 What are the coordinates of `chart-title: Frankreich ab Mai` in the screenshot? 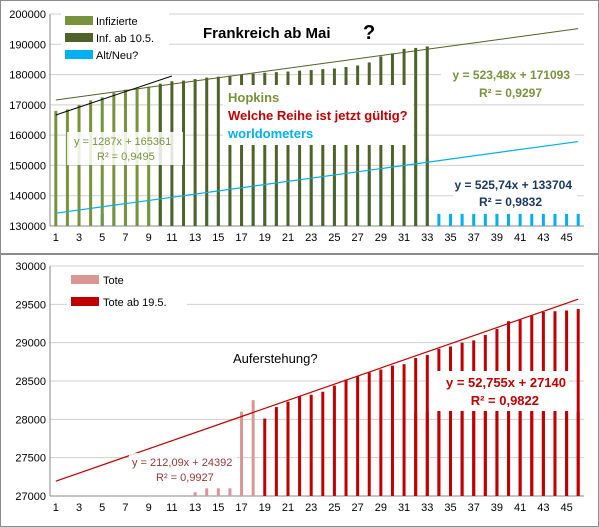 It's located at (267, 33).